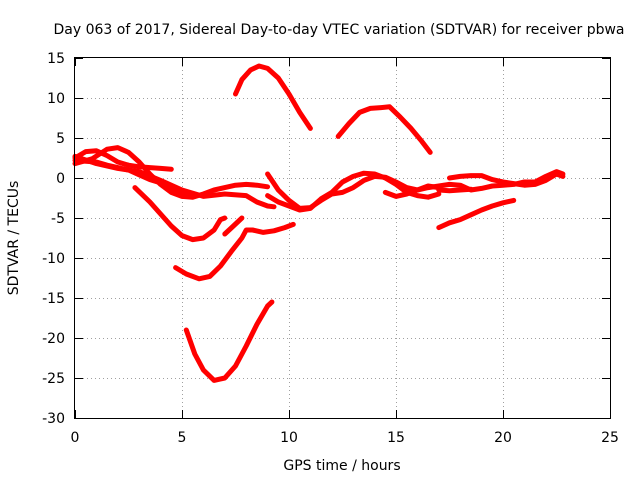 The image size is (640, 480). Describe the element at coordinates (289, 438) in the screenshot. I see `x-tick-label: 10` at that location.